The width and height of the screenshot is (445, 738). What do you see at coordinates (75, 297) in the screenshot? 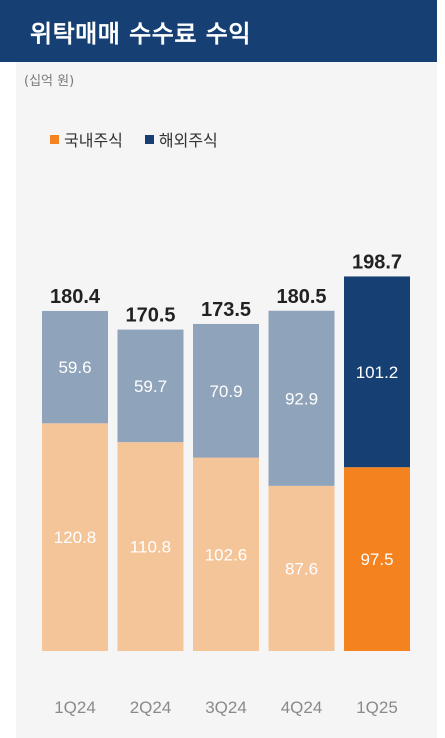
I see `total-label-1Q24: 180.4` at bounding box center [75, 297].